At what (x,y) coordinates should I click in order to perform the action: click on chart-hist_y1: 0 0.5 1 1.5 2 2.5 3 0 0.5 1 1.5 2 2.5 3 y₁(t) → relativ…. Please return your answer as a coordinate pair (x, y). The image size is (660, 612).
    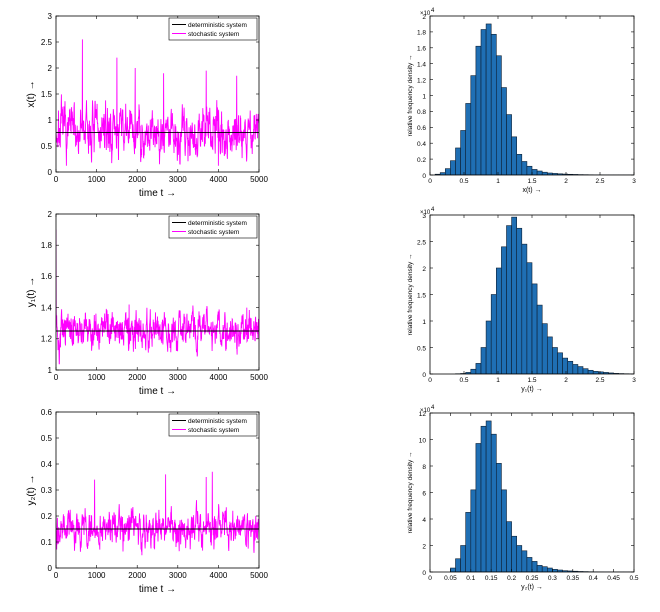
    Looking at the image, I should click on (521, 300).